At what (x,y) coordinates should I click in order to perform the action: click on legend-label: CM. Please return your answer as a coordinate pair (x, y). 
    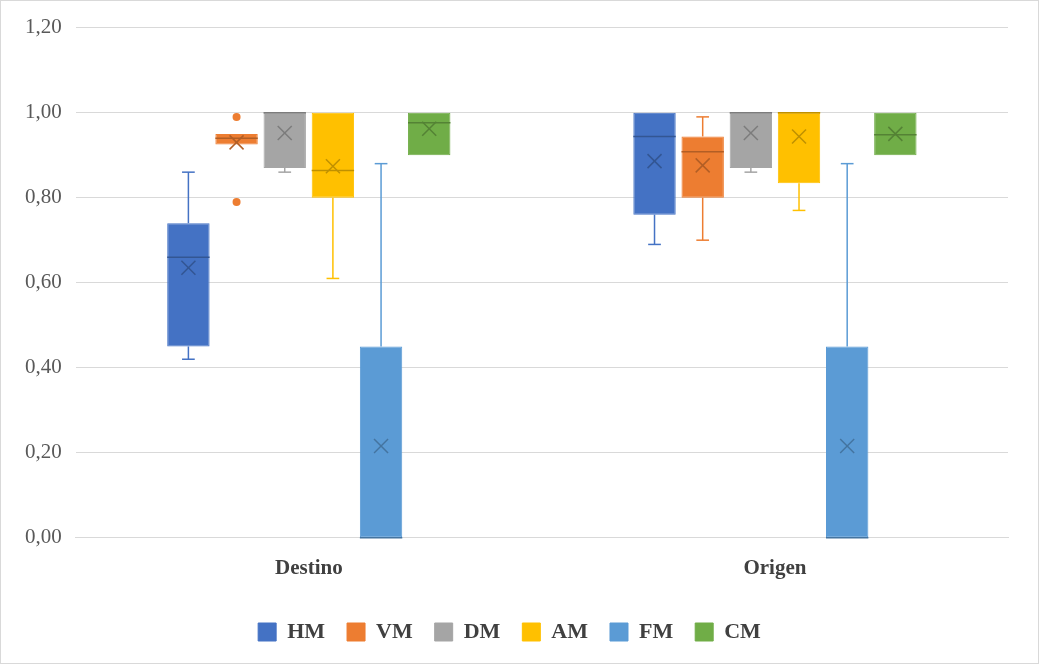
    Looking at the image, I should click on (743, 630).